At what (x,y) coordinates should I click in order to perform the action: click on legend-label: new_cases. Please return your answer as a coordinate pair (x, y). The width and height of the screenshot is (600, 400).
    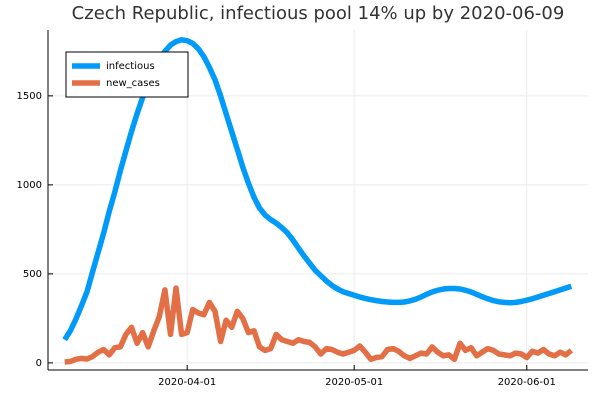
    Looking at the image, I should click on (133, 83).